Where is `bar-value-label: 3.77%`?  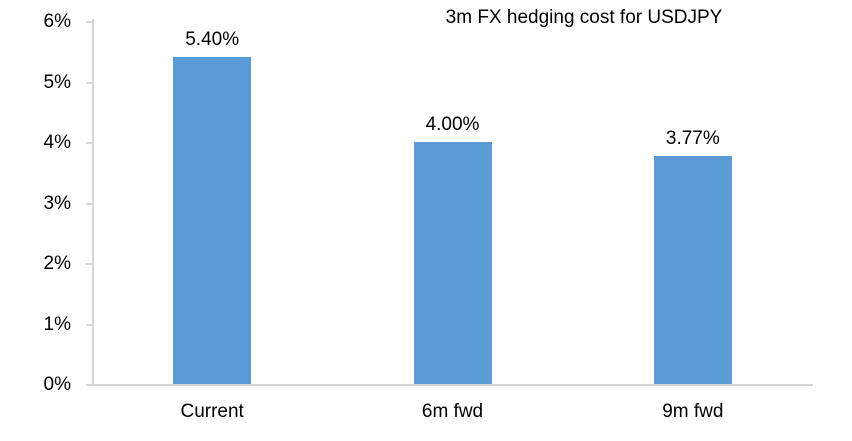
bar-value-label: 3.77% is located at coordinates (692, 138).